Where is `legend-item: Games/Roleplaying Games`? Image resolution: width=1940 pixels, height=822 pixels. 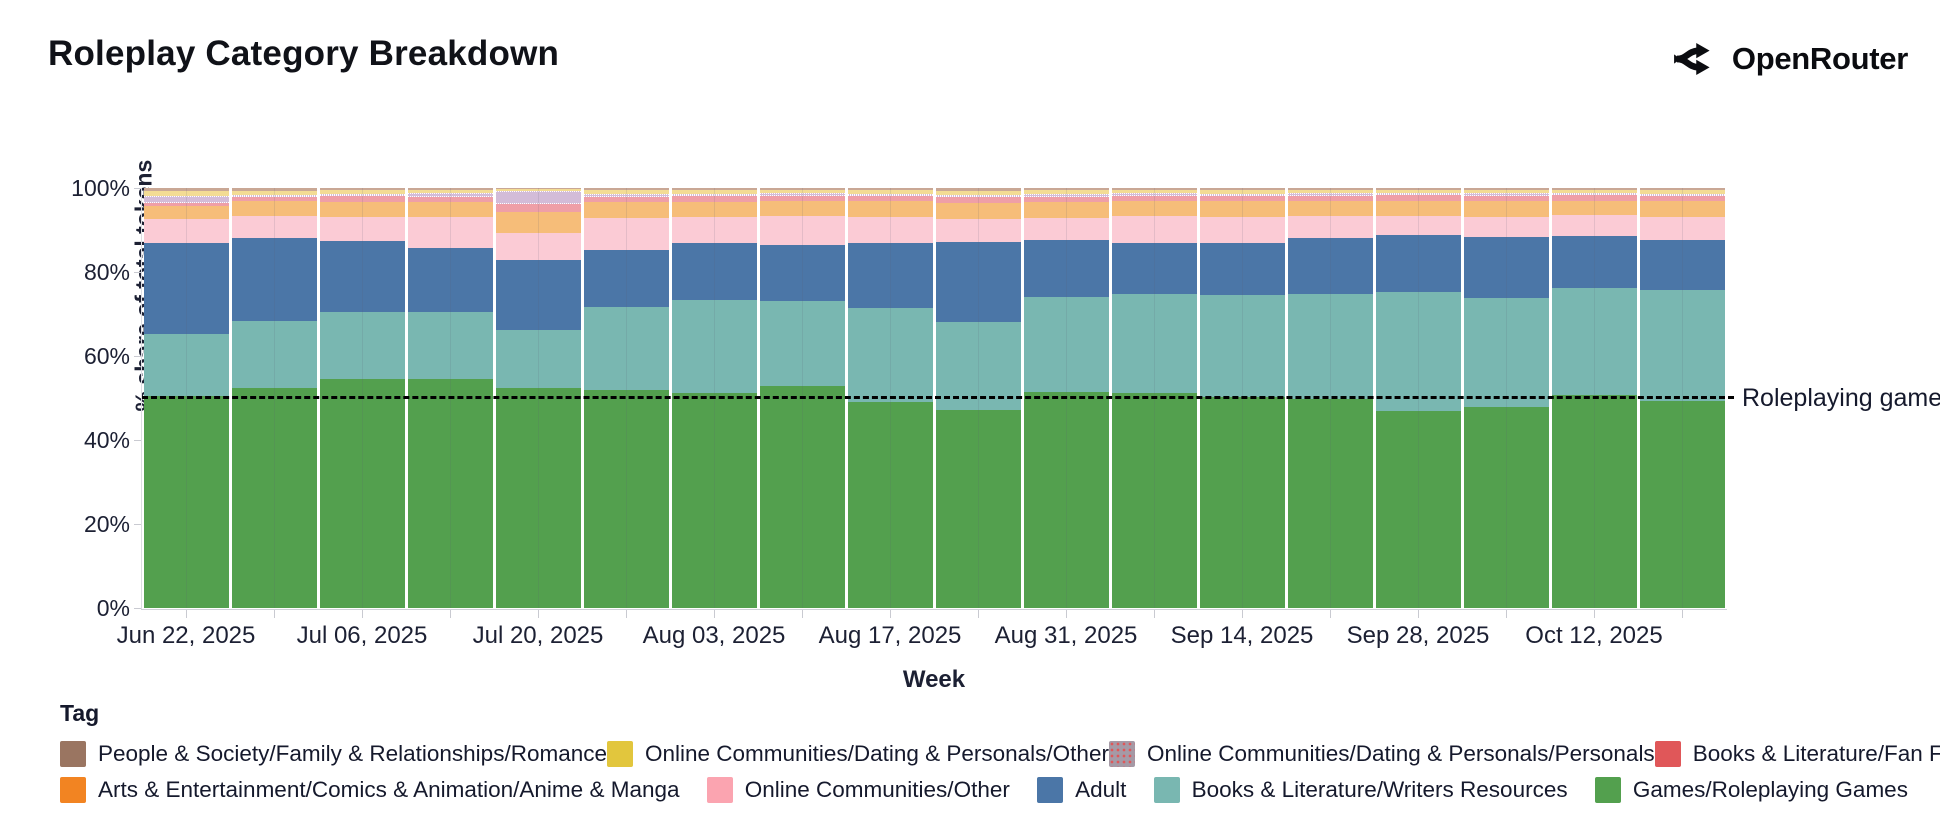 legend-item: Games/Roleplaying Games is located at coordinates (1751, 790).